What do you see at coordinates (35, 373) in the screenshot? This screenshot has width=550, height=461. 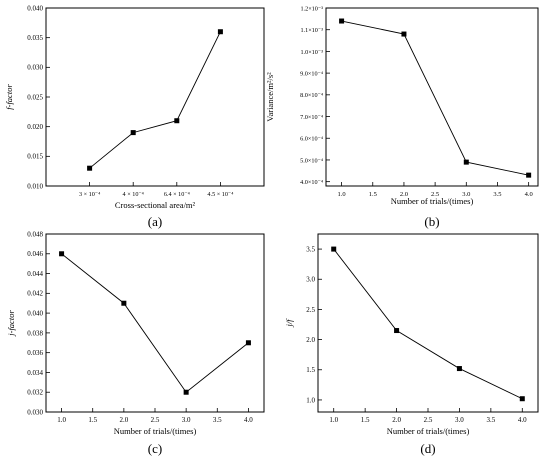 I see `y-tick-label: 0.034` at bounding box center [35, 373].